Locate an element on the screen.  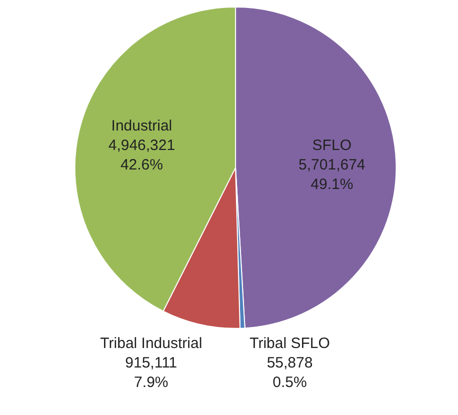
slice-label: Tribal Industrial is located at coordinates (151, 343).